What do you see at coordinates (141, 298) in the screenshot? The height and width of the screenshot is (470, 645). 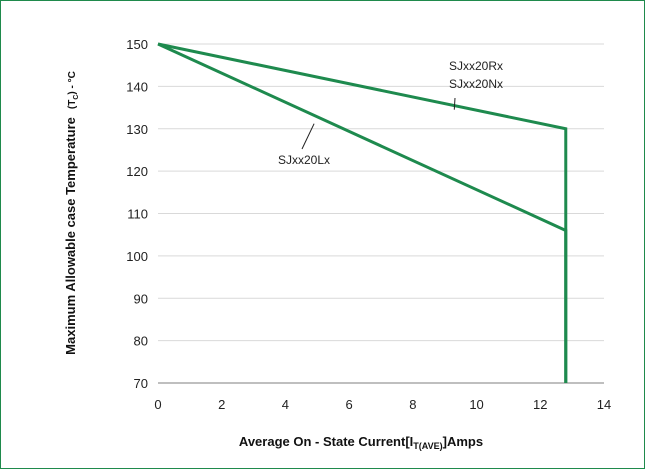 I see `y-tick-90: 90` at bounding box center [141, 298].